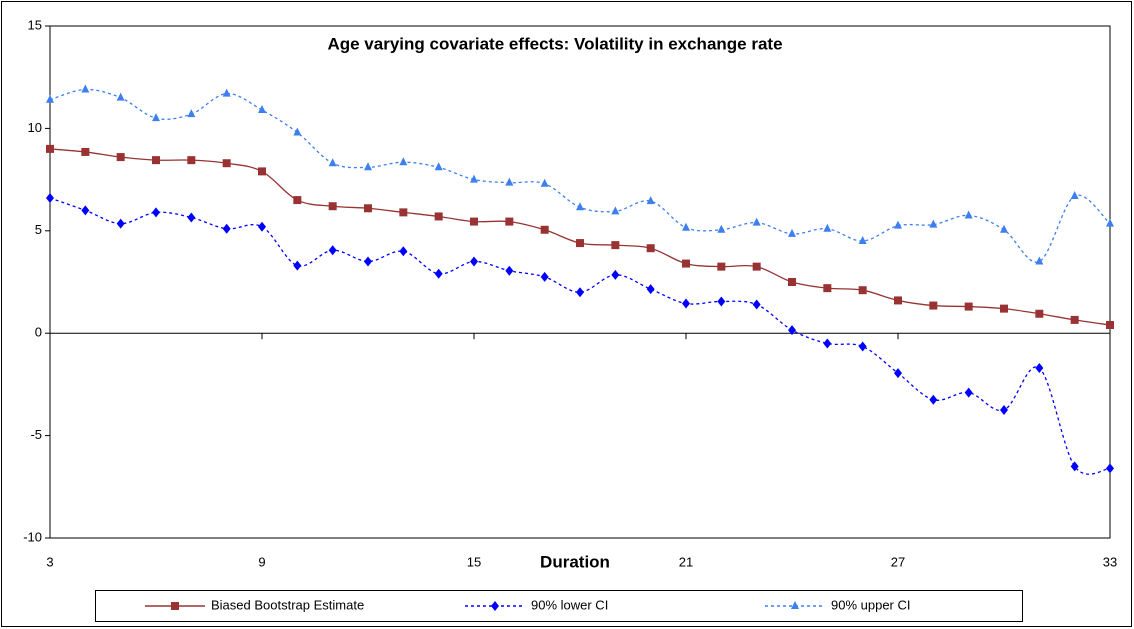 This screenshot has height=629, width=1134. I want to click on y-tick-label: -10, so click(32, 536).